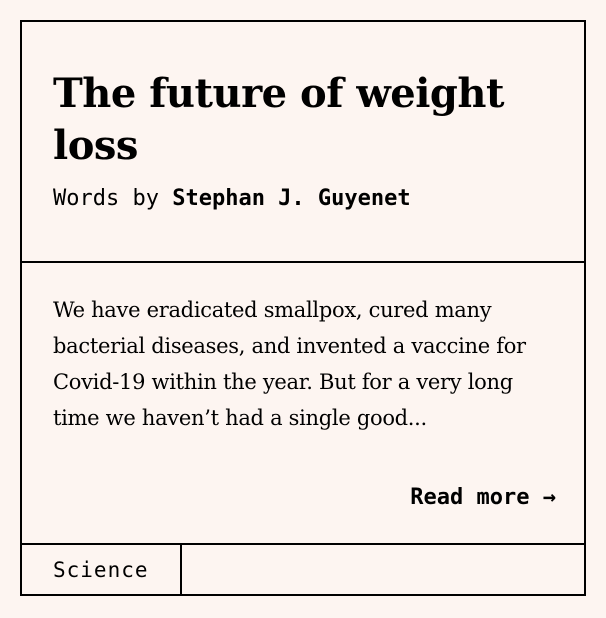 This screenshot has width=606, height=618. Describe the element at coordinates (113, 198) in the screenshot. I see `byline-prefix: Words by` at that location.